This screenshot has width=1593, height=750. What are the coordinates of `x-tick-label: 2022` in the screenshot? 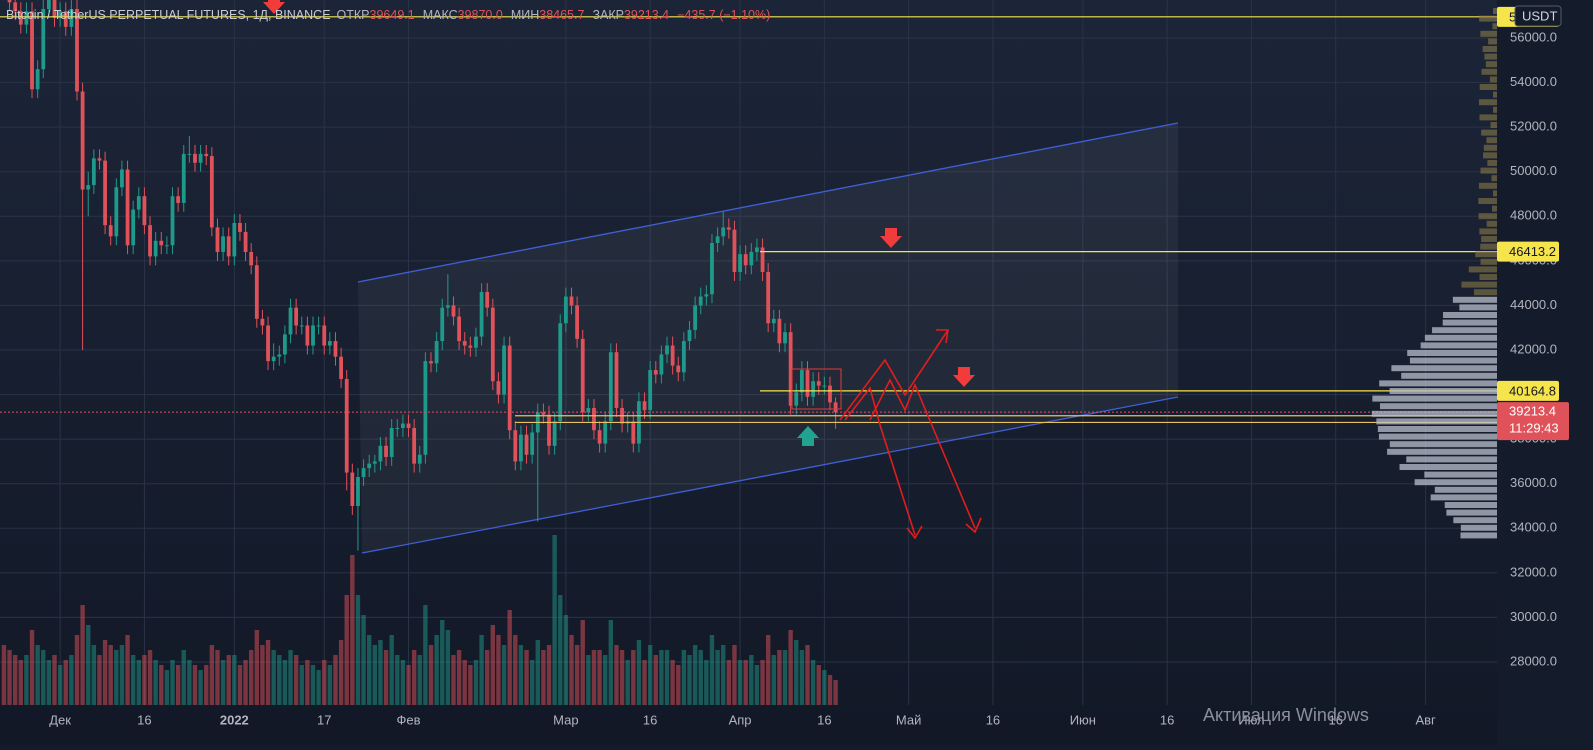 It's located at (234, 719).